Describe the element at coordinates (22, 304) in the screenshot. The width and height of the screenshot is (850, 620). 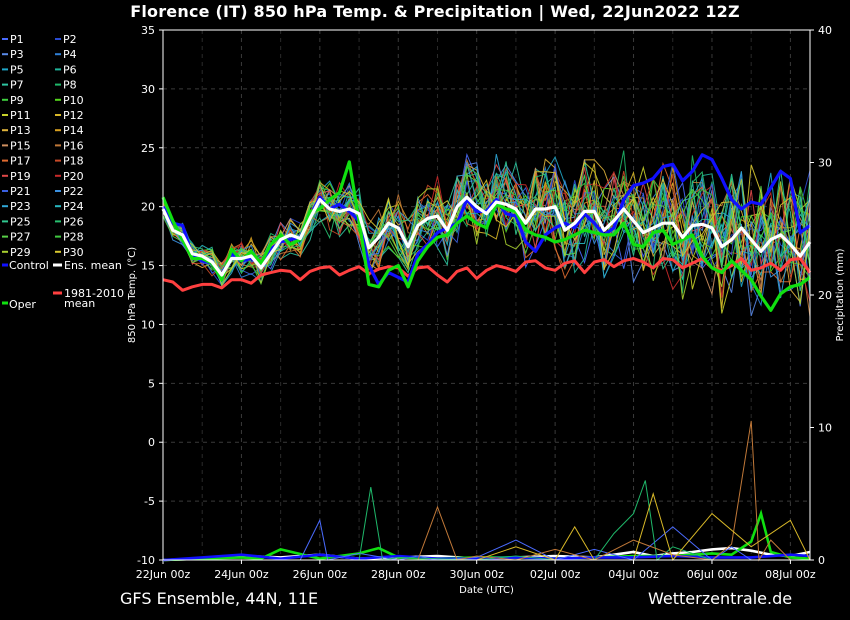
I see `legend-label-oper: Oper` at that location.